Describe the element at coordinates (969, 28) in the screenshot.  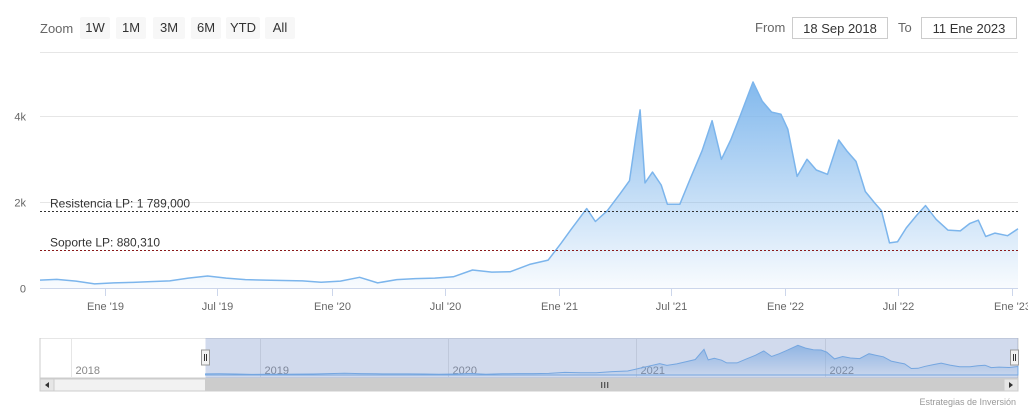
I see `to-date-input: 11 Ene 2023` at that location.